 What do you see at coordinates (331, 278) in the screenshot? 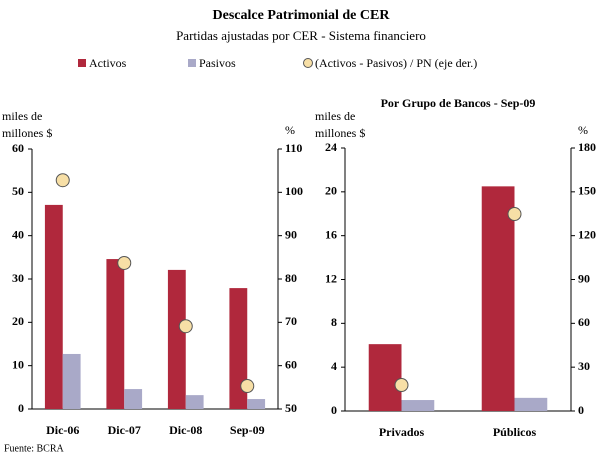
I see `y-tick-label: 12` at bounding box center [331, 278].